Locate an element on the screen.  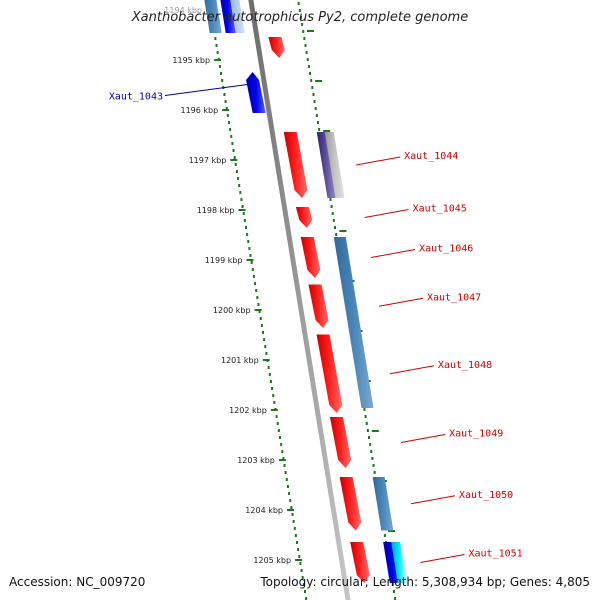
gene-block-outer_outer is located at coordinates (237, 16).